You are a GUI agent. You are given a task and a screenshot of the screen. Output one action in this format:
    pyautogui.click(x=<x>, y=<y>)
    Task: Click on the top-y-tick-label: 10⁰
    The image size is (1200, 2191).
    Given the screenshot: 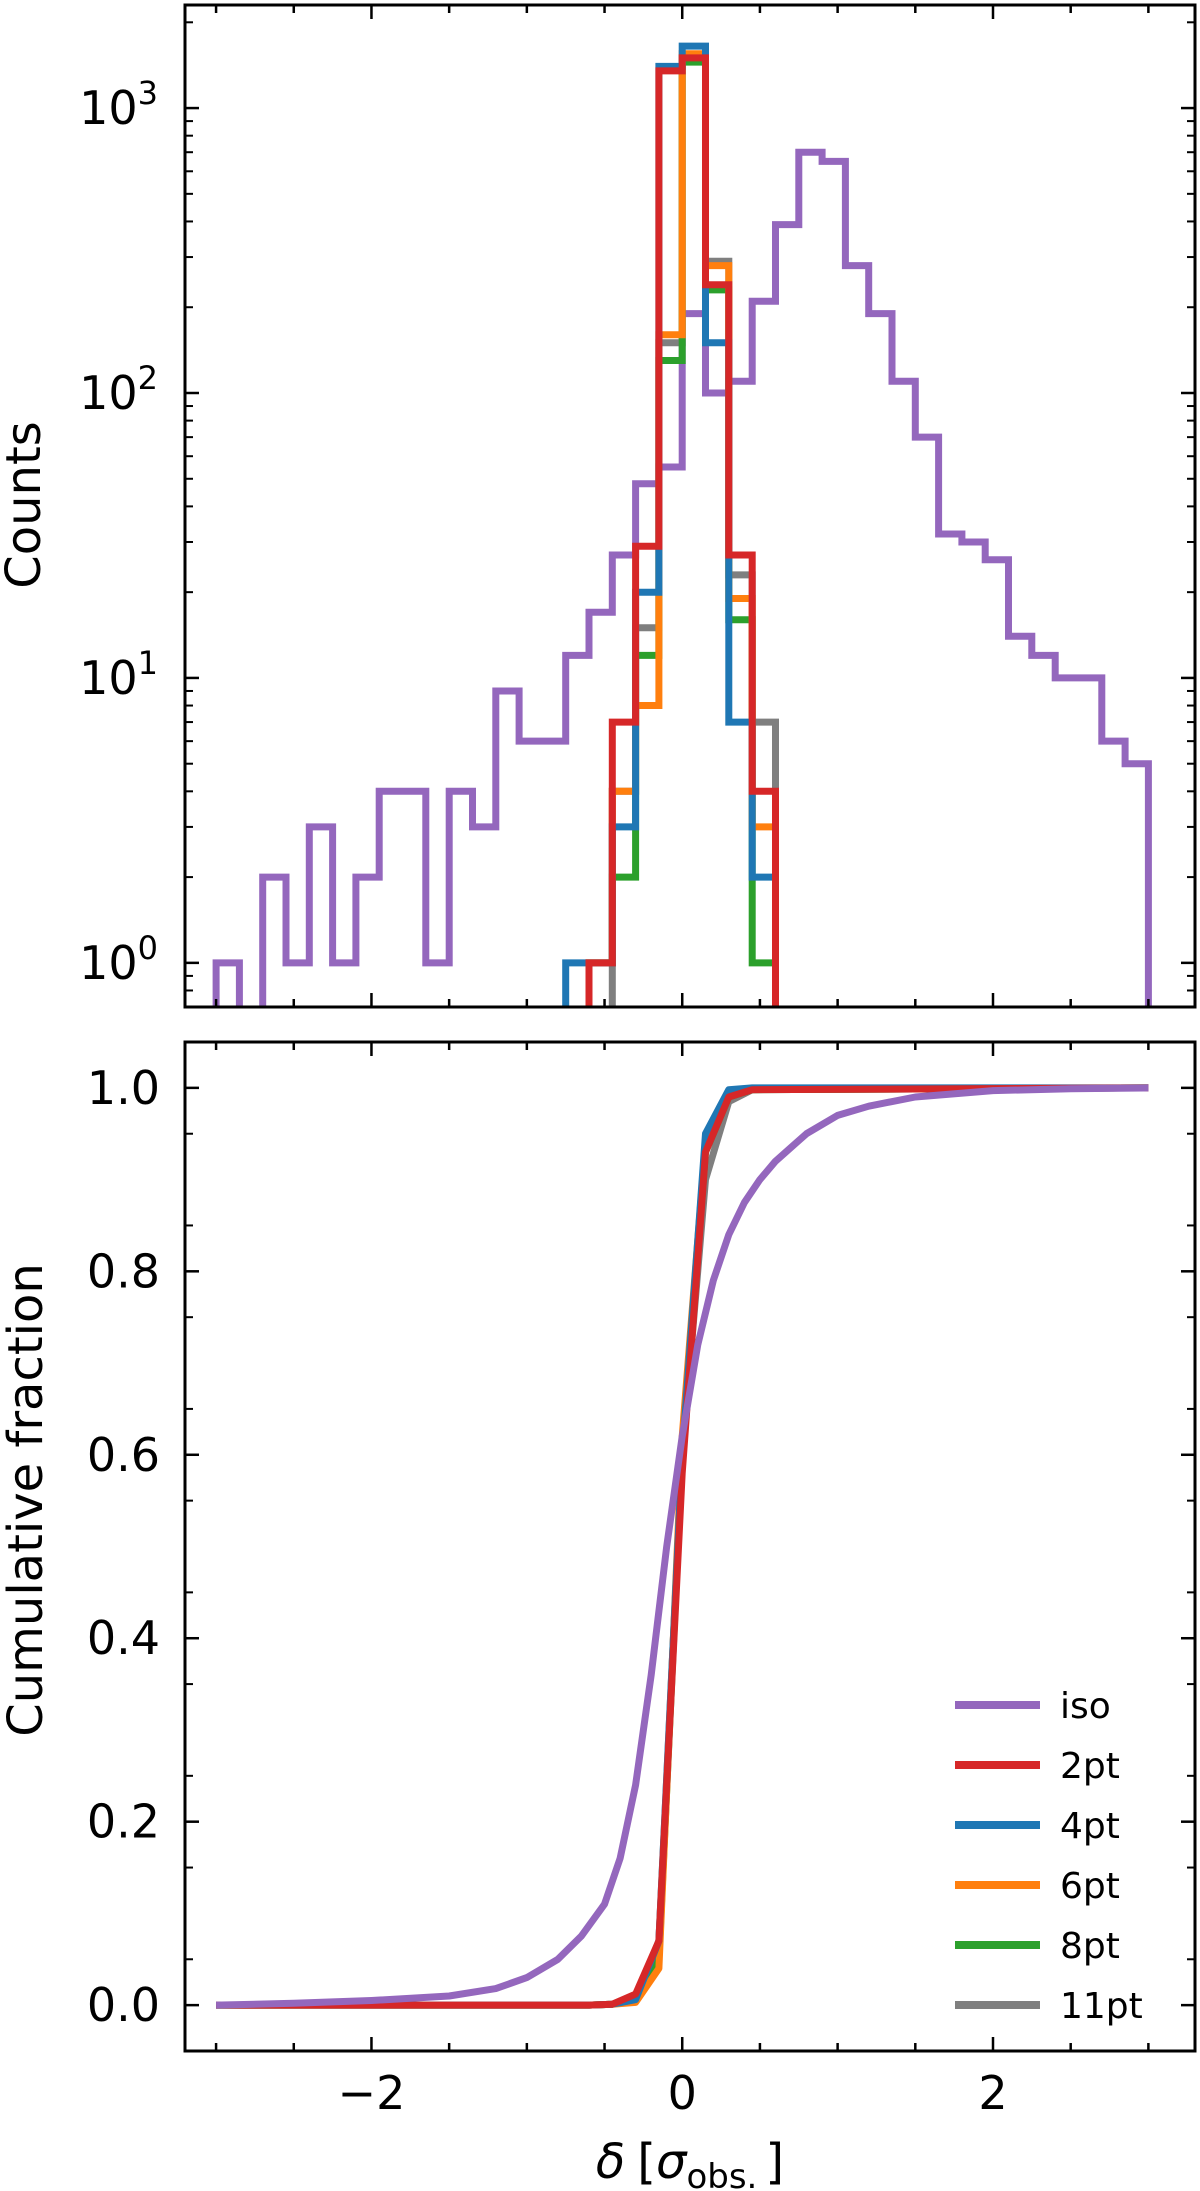 What is the action you would take?
    pyautogui.click(x=118, y=959)
    